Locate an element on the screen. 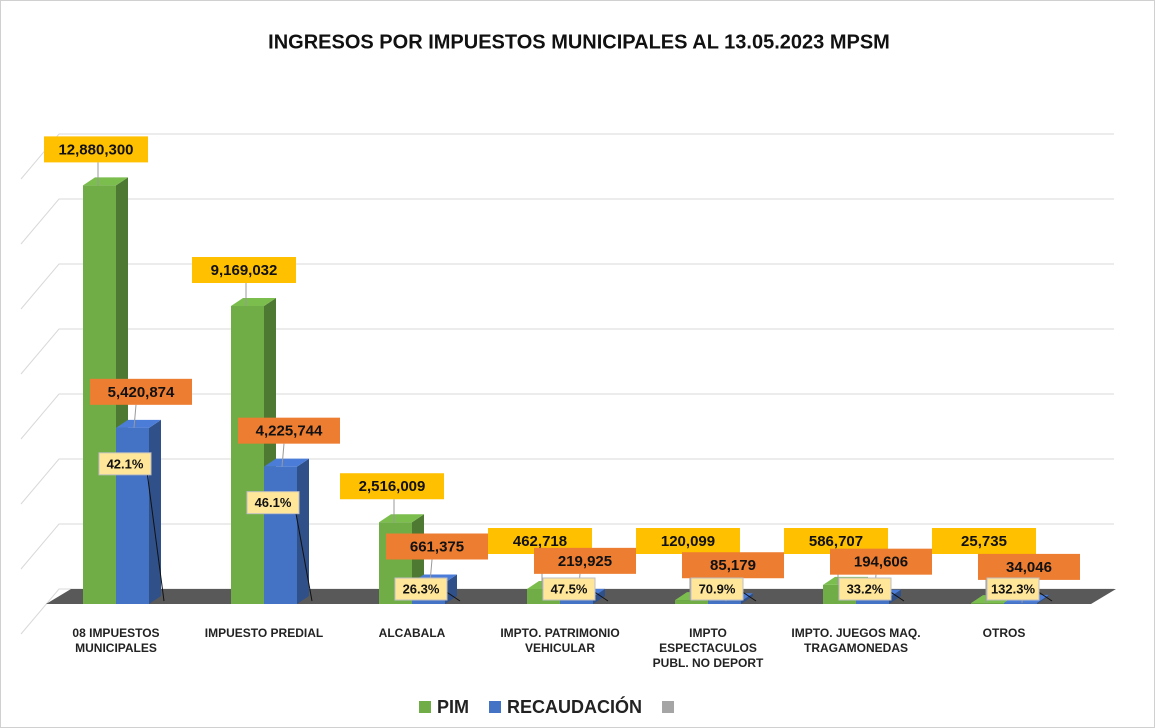 The width and height of the screenshot is (1155, 728). percent-label: 132.3% is located at coordinates (1013, 588).